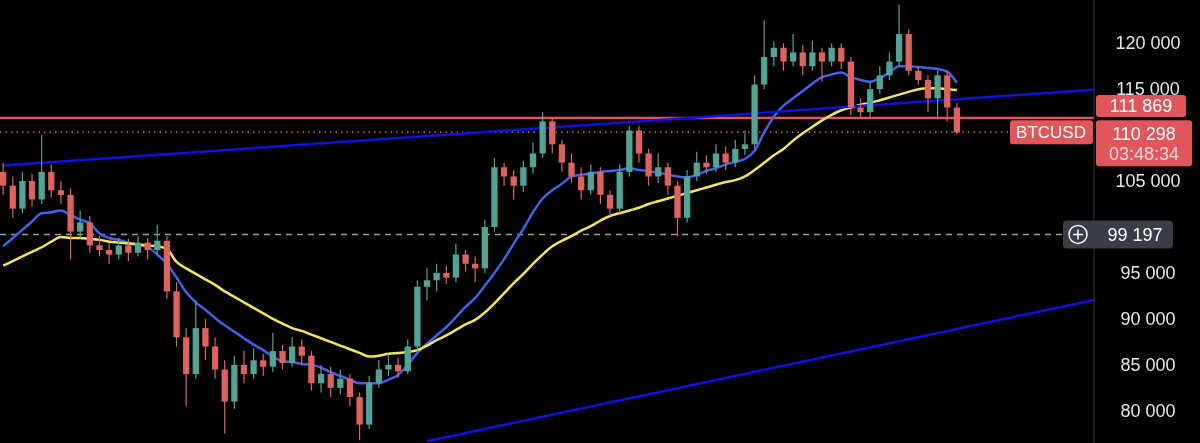  Describe the element at coordinates (1144, 133) in the screenshot. I see `ref-line-label: 110 298` at that location.